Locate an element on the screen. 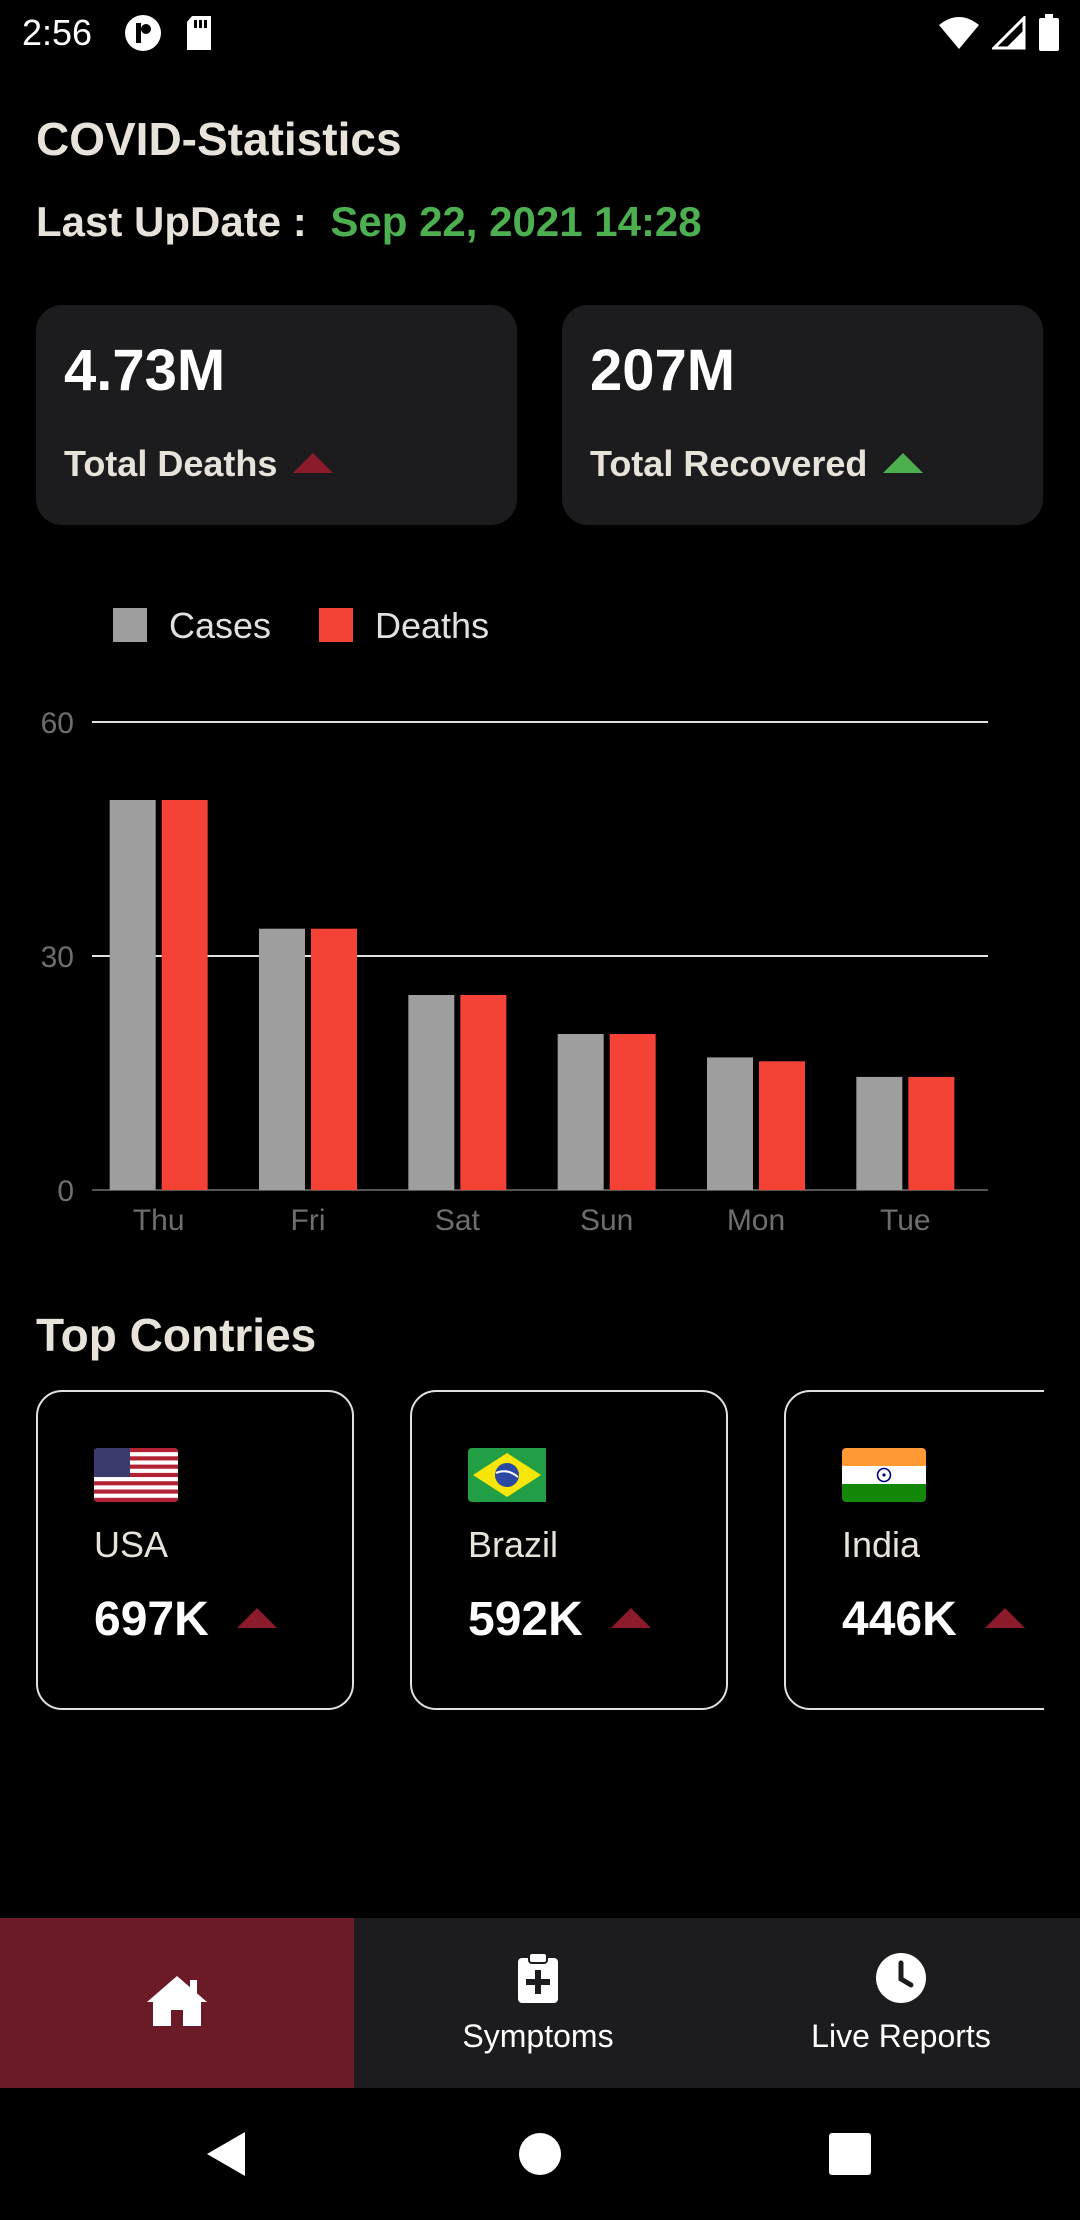 The image size is (1080, 2220). y-tick-label: 0 is located at coordinates (65, 1191).